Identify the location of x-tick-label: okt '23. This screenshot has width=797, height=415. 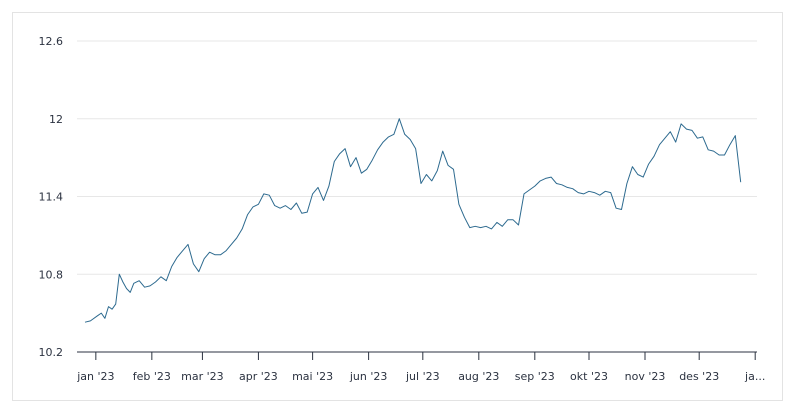
(589, 376).